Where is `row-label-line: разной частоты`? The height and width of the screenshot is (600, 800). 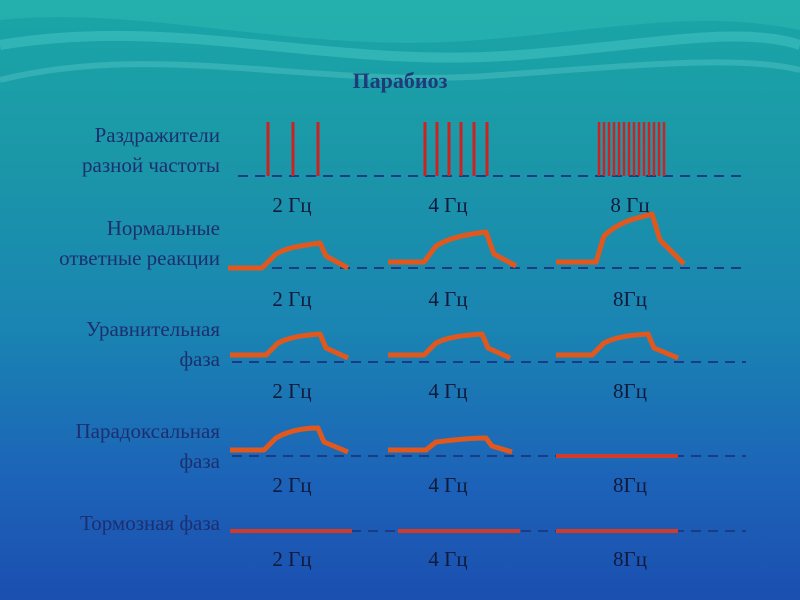 row-label-line: разной частоты is located at coordinates (151, 165).